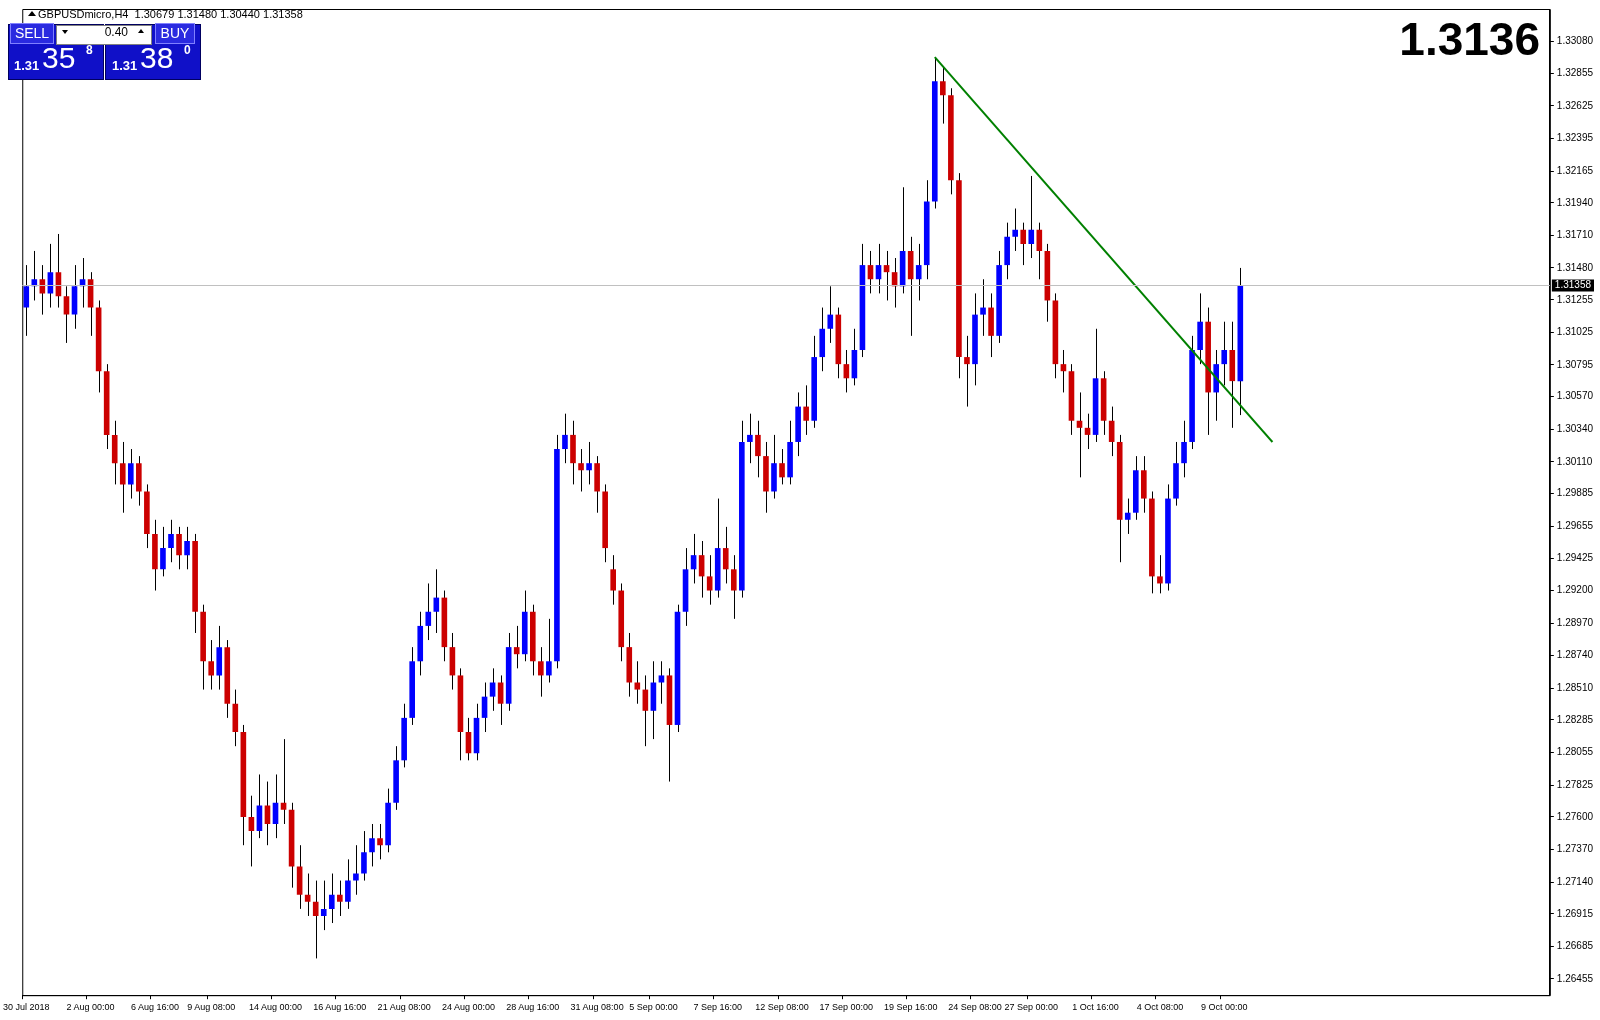 Image resolution: width=1600 pixels, height=1020 pixels. What do you see at coordinates (211, 1007) in the screenshot?
I see `x-tick-label: 9 Aug 08:00` at bounding box center [211, 1007].